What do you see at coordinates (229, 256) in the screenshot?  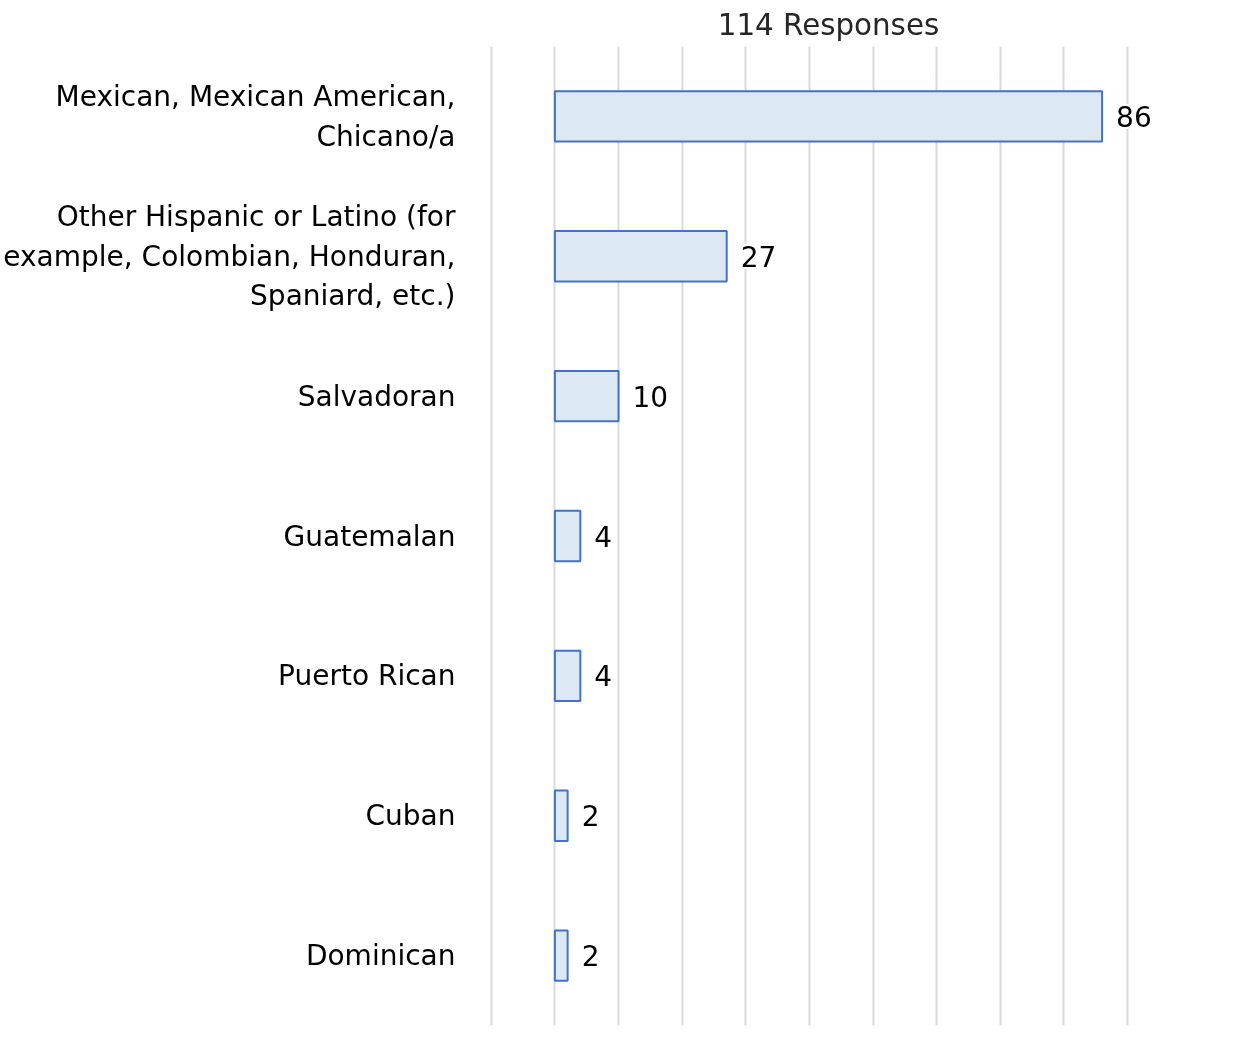 I see `y-tick-label: Other Hispanic or Latino (for example, Colombian, Honduran, Spaniard, etc.)` at bounding box center [229, 256].